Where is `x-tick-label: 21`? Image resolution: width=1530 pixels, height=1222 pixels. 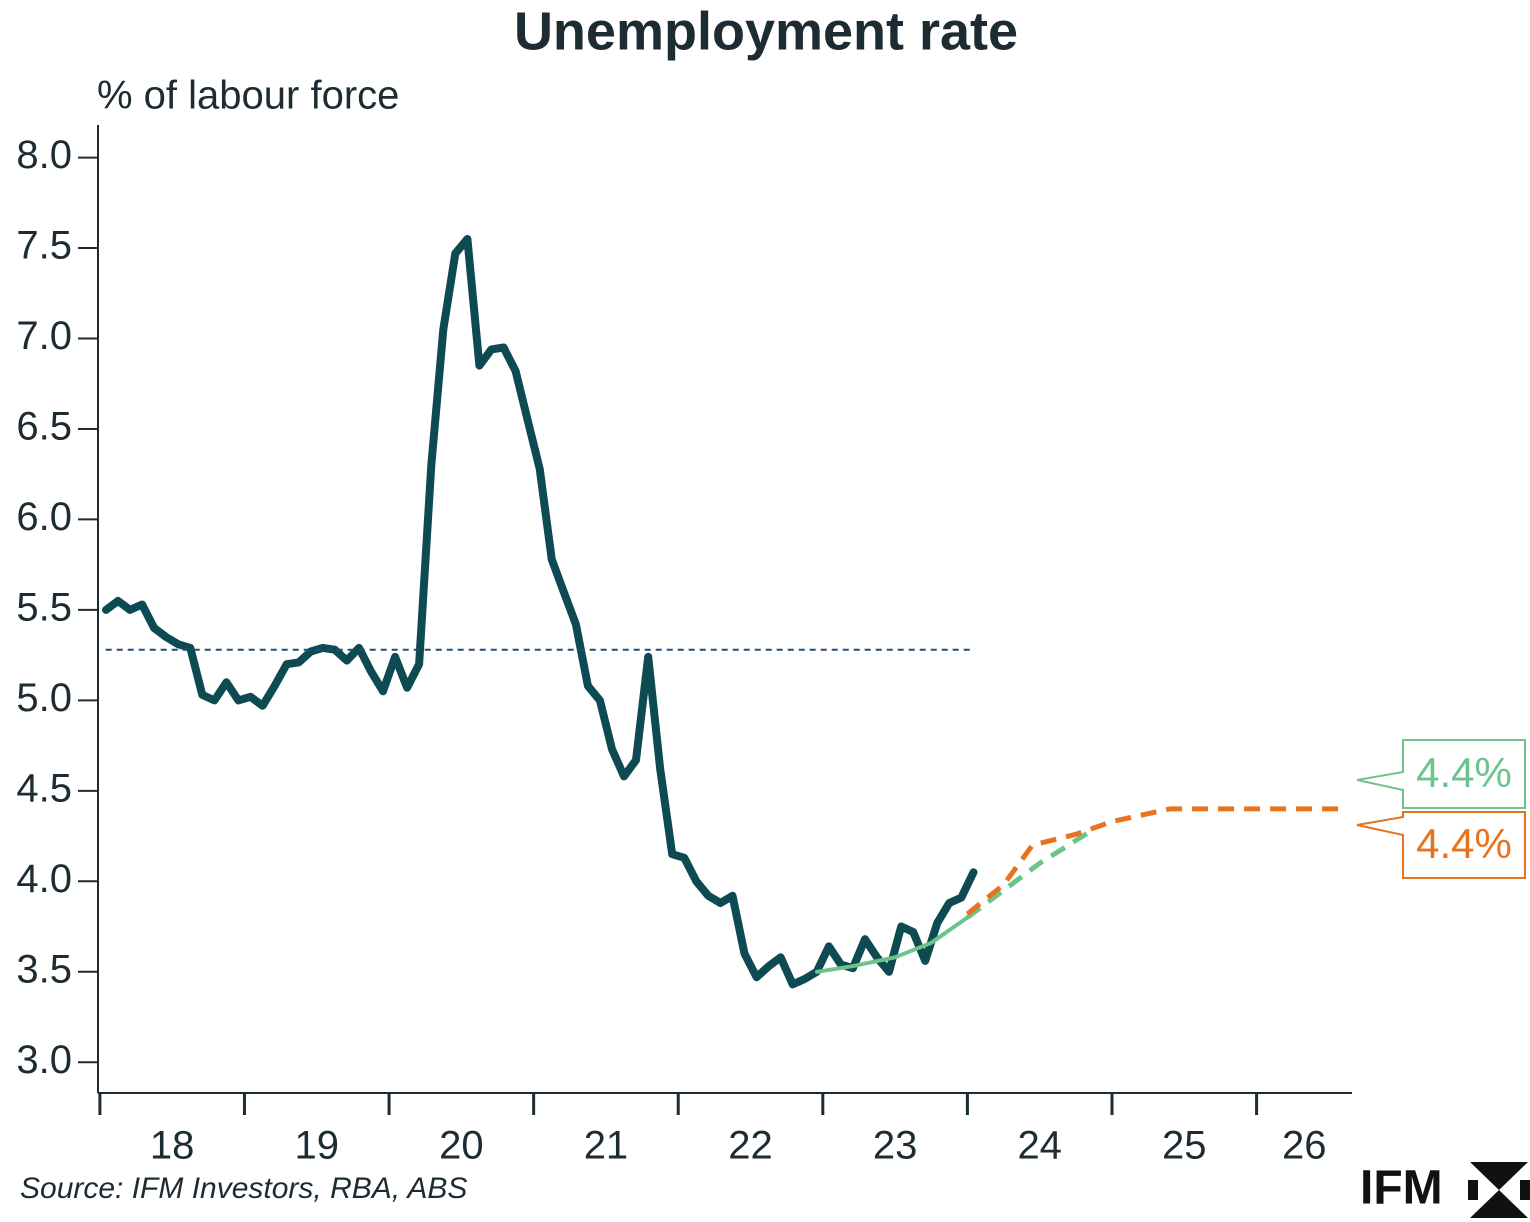
x-tick-label: 21 is located at coordinates (606, 1146).